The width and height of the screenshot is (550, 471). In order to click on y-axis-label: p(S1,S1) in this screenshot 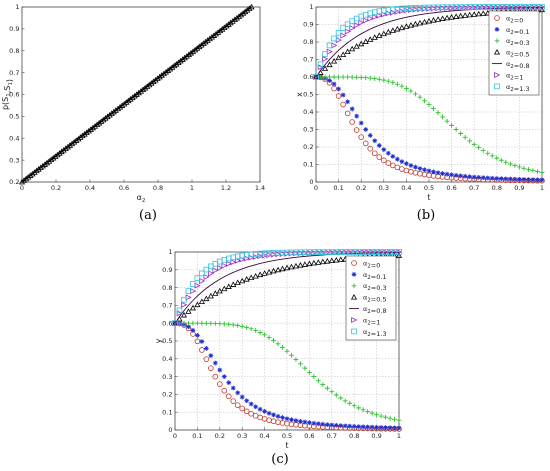, I will do `click(7, 94)`.